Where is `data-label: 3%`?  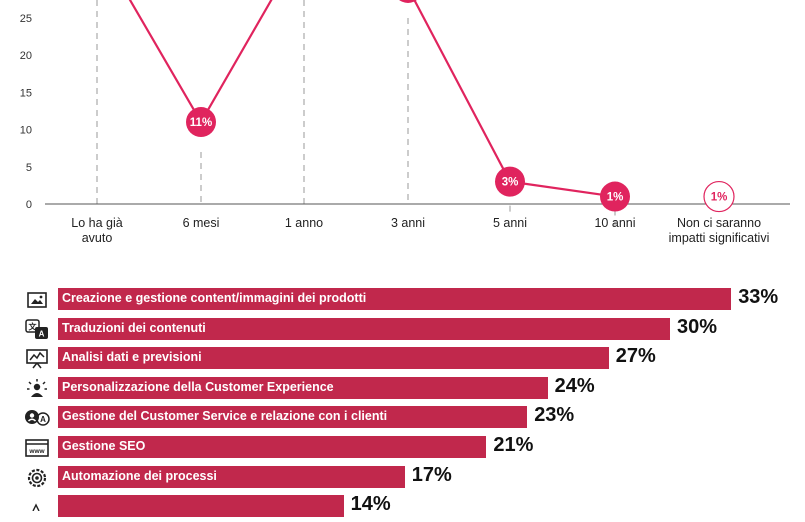
data-label: 3% is located at coordinates (510, 183).